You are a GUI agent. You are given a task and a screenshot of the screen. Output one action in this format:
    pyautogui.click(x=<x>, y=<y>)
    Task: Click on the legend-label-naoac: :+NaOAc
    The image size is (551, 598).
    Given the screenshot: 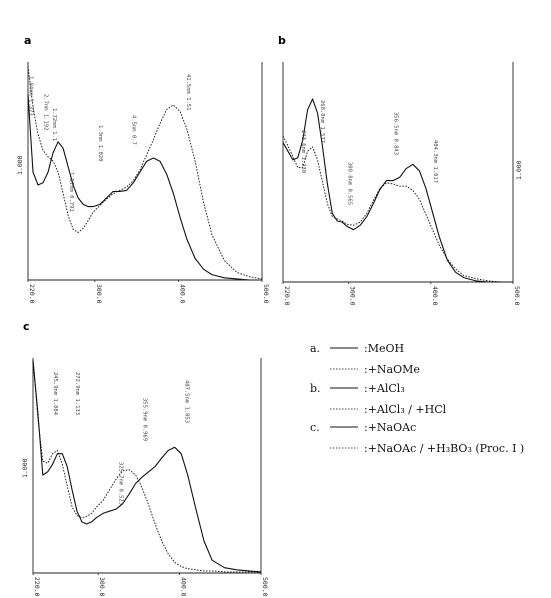 What is the action you would take?
    pyautogui.click(x=390, y=427)
    